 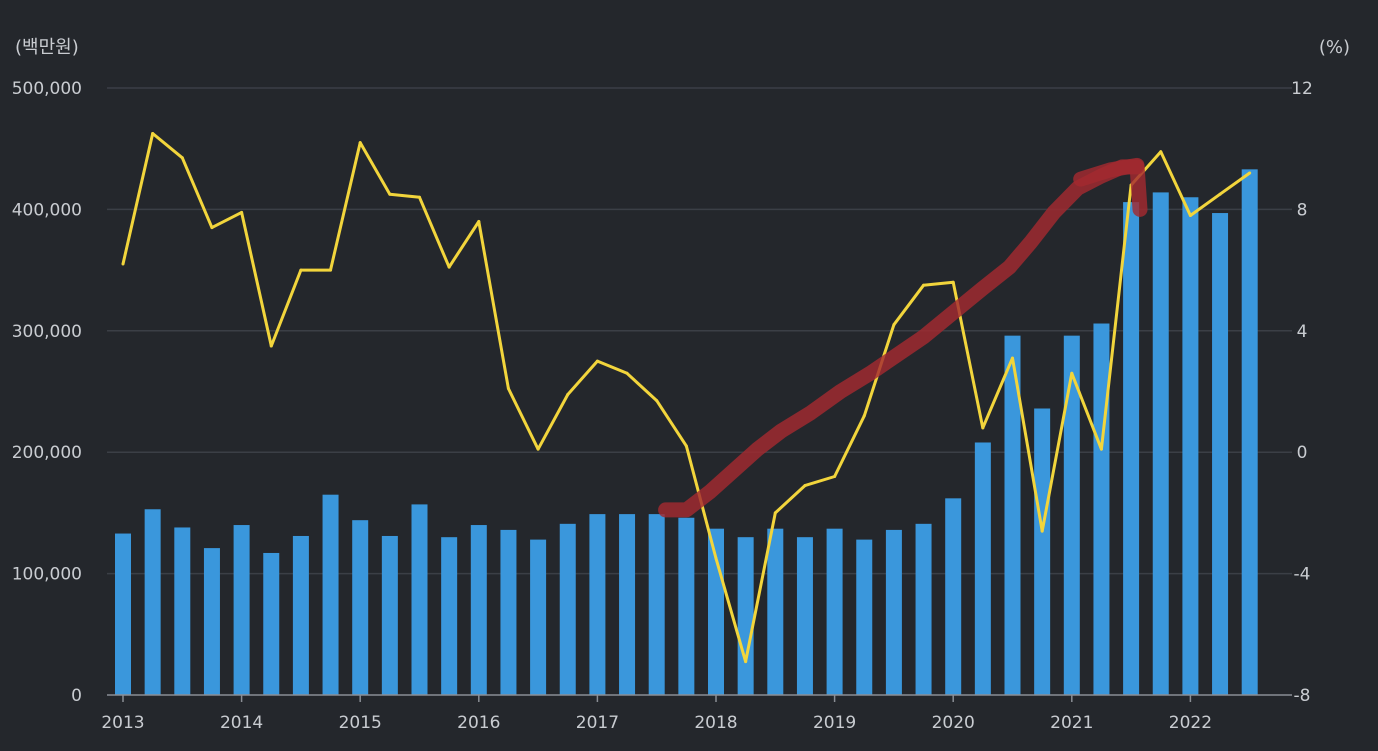 What do you see at coordinates (122, 723) in the screenshot?
I see `x-tick-label: 2013` at bounding box center [122, 723].